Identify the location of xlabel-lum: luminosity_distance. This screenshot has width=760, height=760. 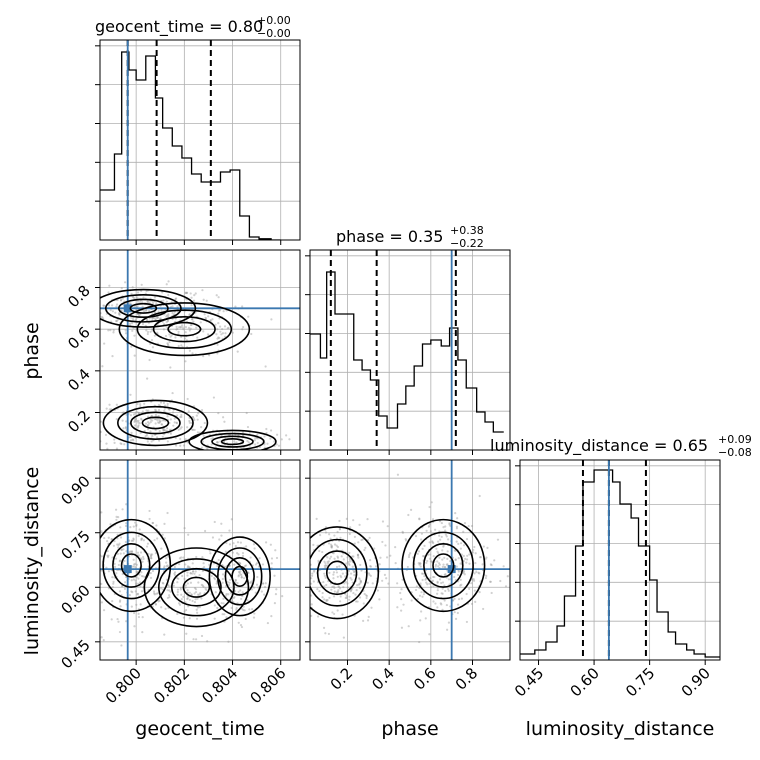
(620, 729).